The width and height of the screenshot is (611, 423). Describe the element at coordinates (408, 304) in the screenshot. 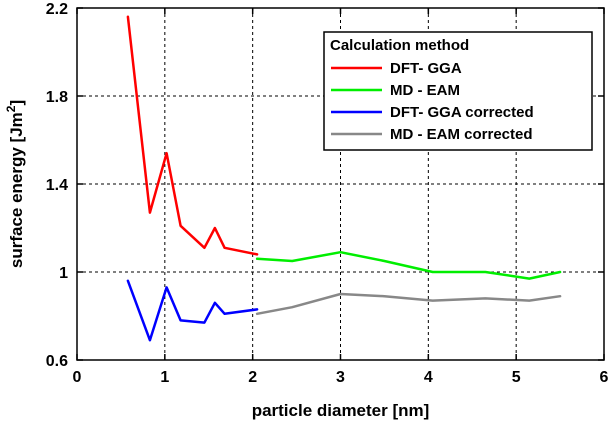

I see `series-line-md-eam-corrected` at that location.